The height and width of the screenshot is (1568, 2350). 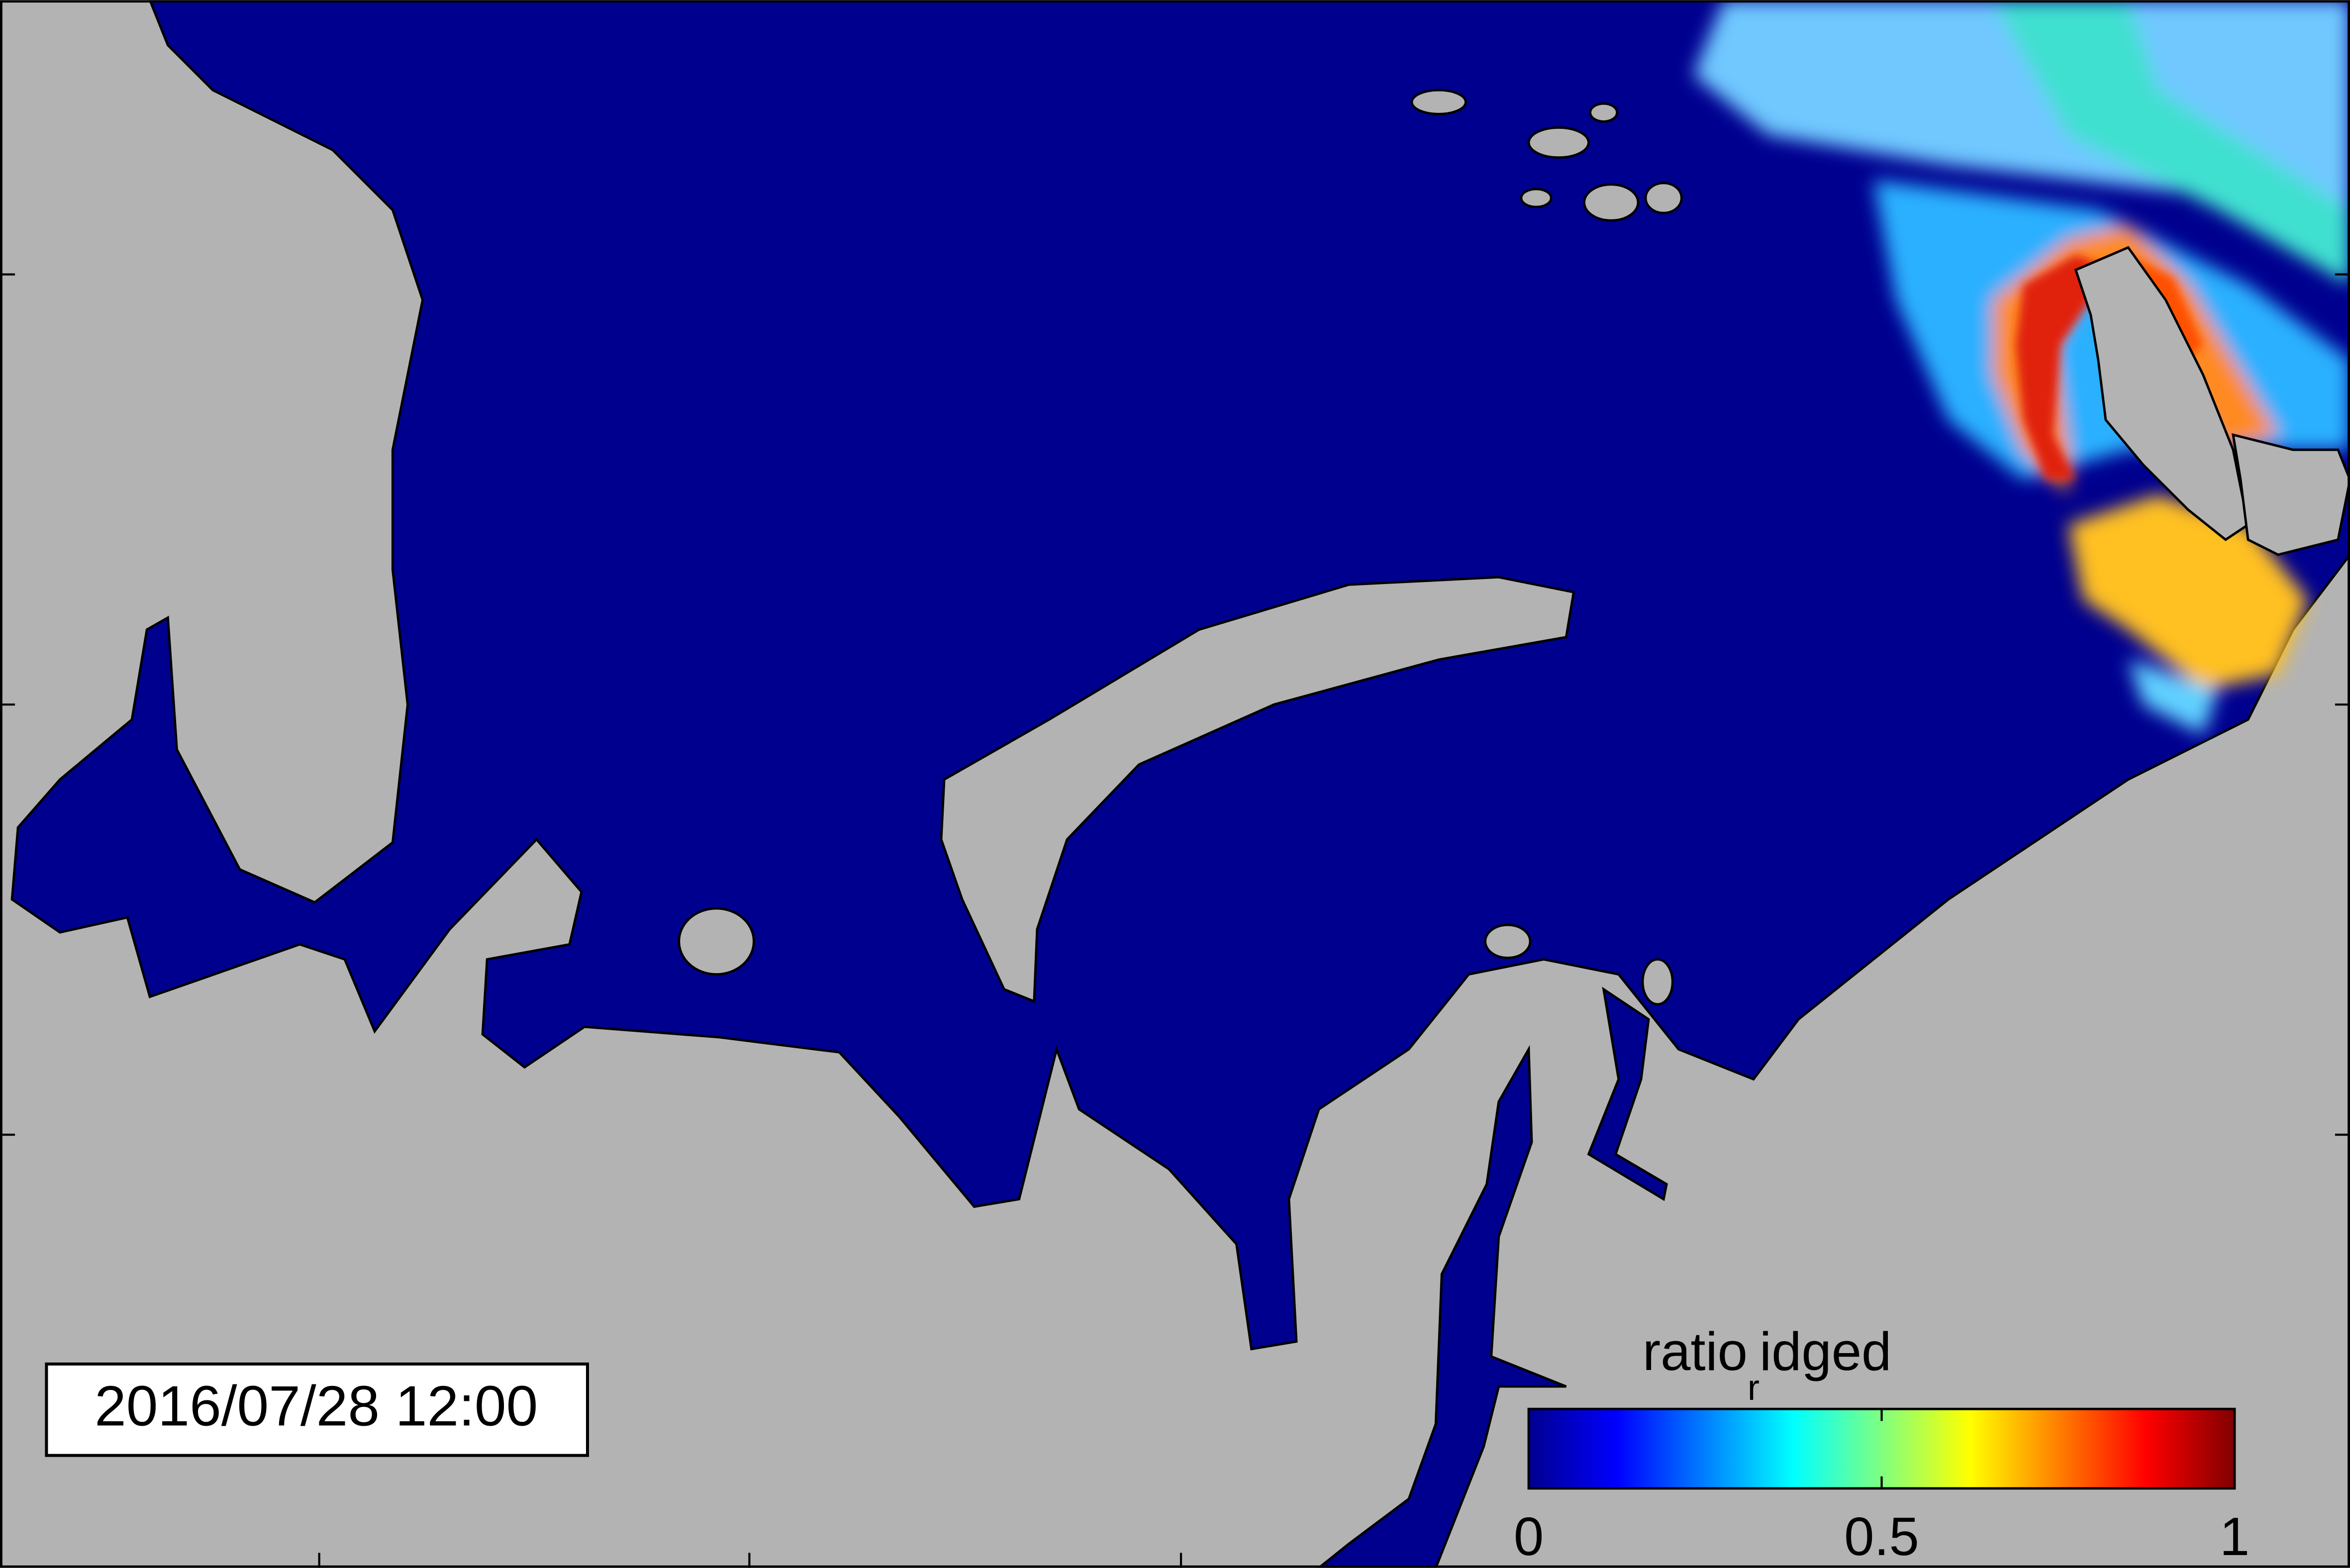 What do you see at coordinates (1881, 1448) in the screenshot?
I see `colorbar` at bounding box center [1881, 1448].